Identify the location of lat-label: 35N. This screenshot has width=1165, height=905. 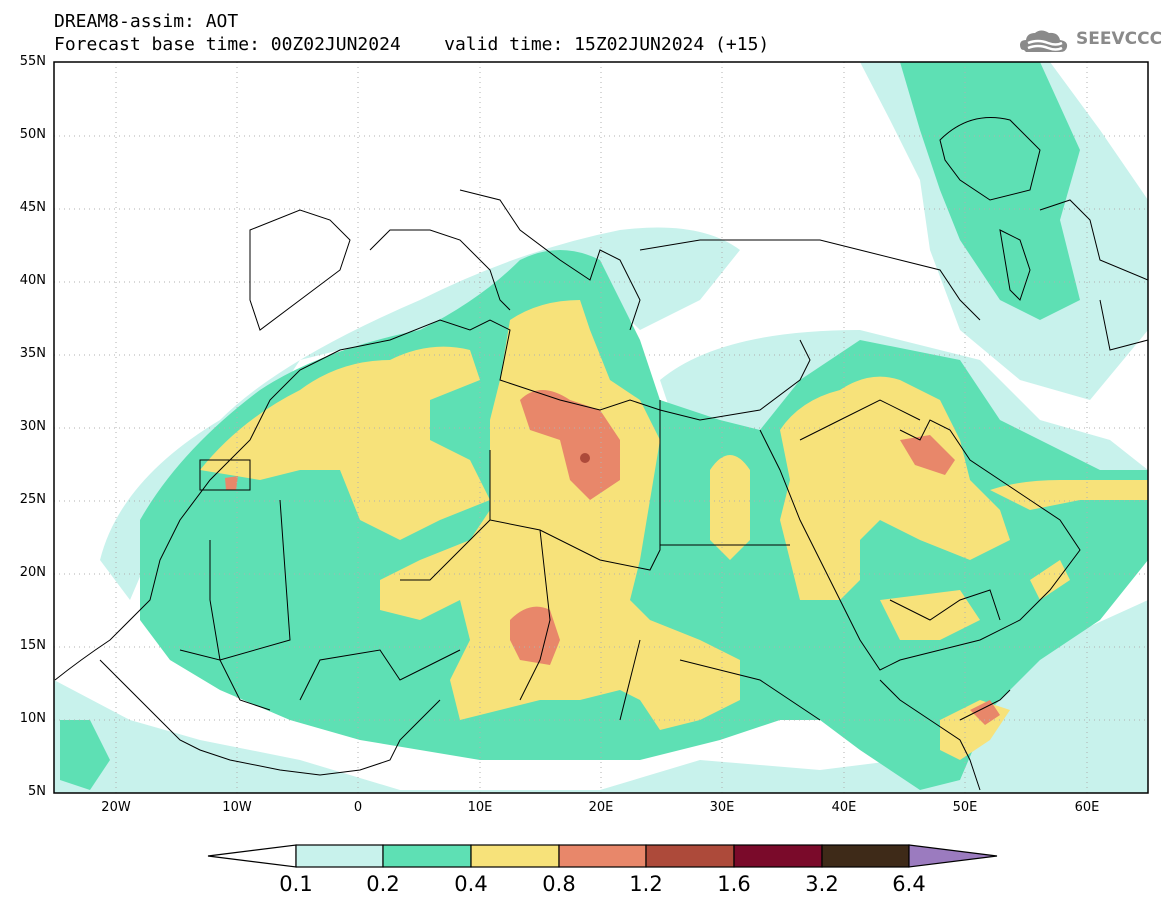
(32, 353).